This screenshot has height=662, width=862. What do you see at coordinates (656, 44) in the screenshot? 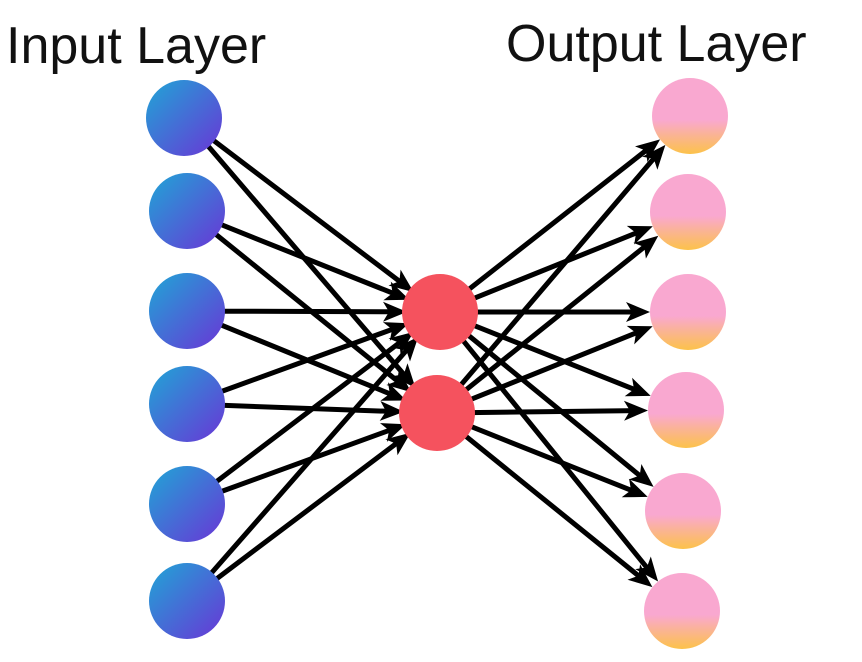
I see `output-layer-title: Output Layer` at bounding box center [656, 44].